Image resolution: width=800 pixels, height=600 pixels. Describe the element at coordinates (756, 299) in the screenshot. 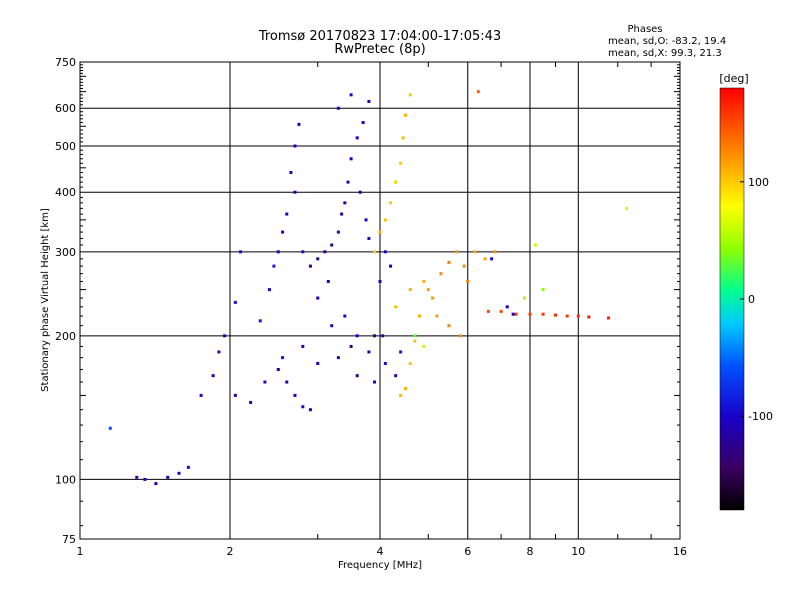

I see `colorbar-ticks: 100 0 -100` at that location.